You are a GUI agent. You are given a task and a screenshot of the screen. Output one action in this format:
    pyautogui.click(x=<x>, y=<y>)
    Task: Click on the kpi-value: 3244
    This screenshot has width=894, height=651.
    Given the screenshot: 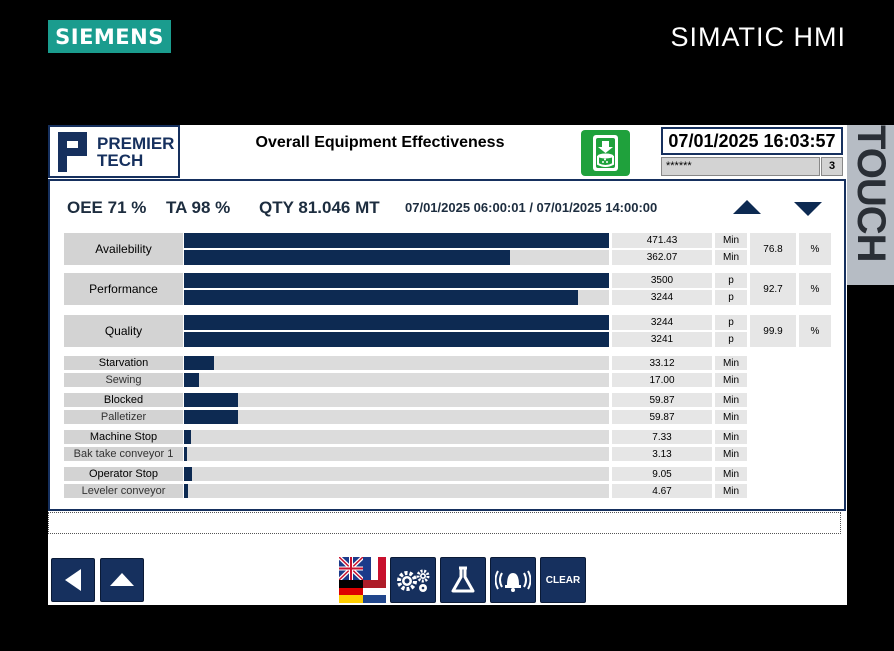 What is the action you would take?
    pyautogui.click(x=662, y=322)
    